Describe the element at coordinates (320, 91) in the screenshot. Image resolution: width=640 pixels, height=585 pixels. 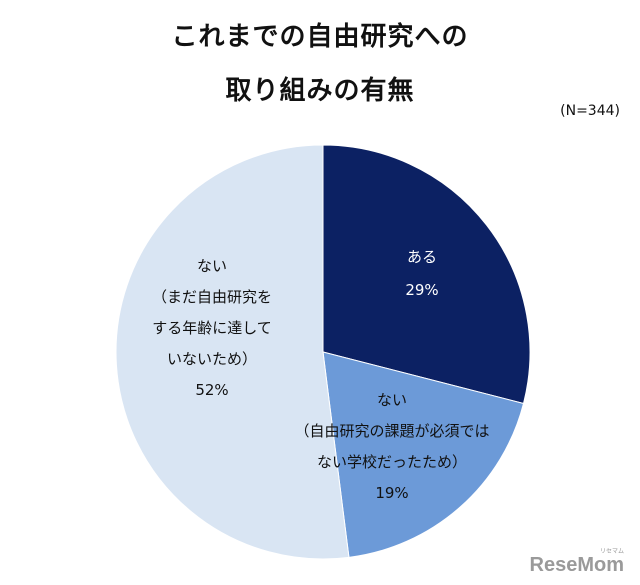
I see `chart-title-line-2: 取り組みの有無` at that location.